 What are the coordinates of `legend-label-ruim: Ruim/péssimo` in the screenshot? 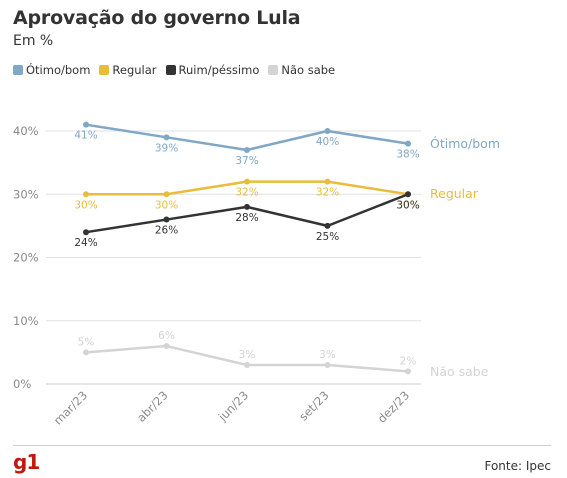 It's located at (219, 70).